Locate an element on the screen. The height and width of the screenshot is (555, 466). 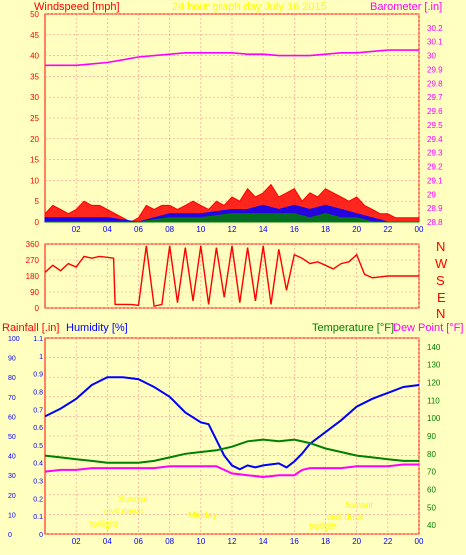
humidity-y-tick-label: 20 is located at coordinates (12, 496).